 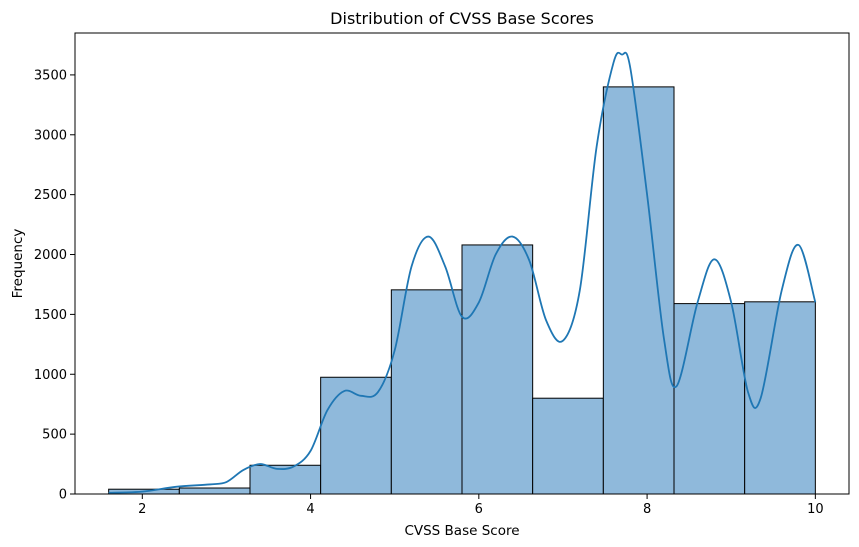 I want to click on y-tick-label: 3000, so click(x=50, y=135).